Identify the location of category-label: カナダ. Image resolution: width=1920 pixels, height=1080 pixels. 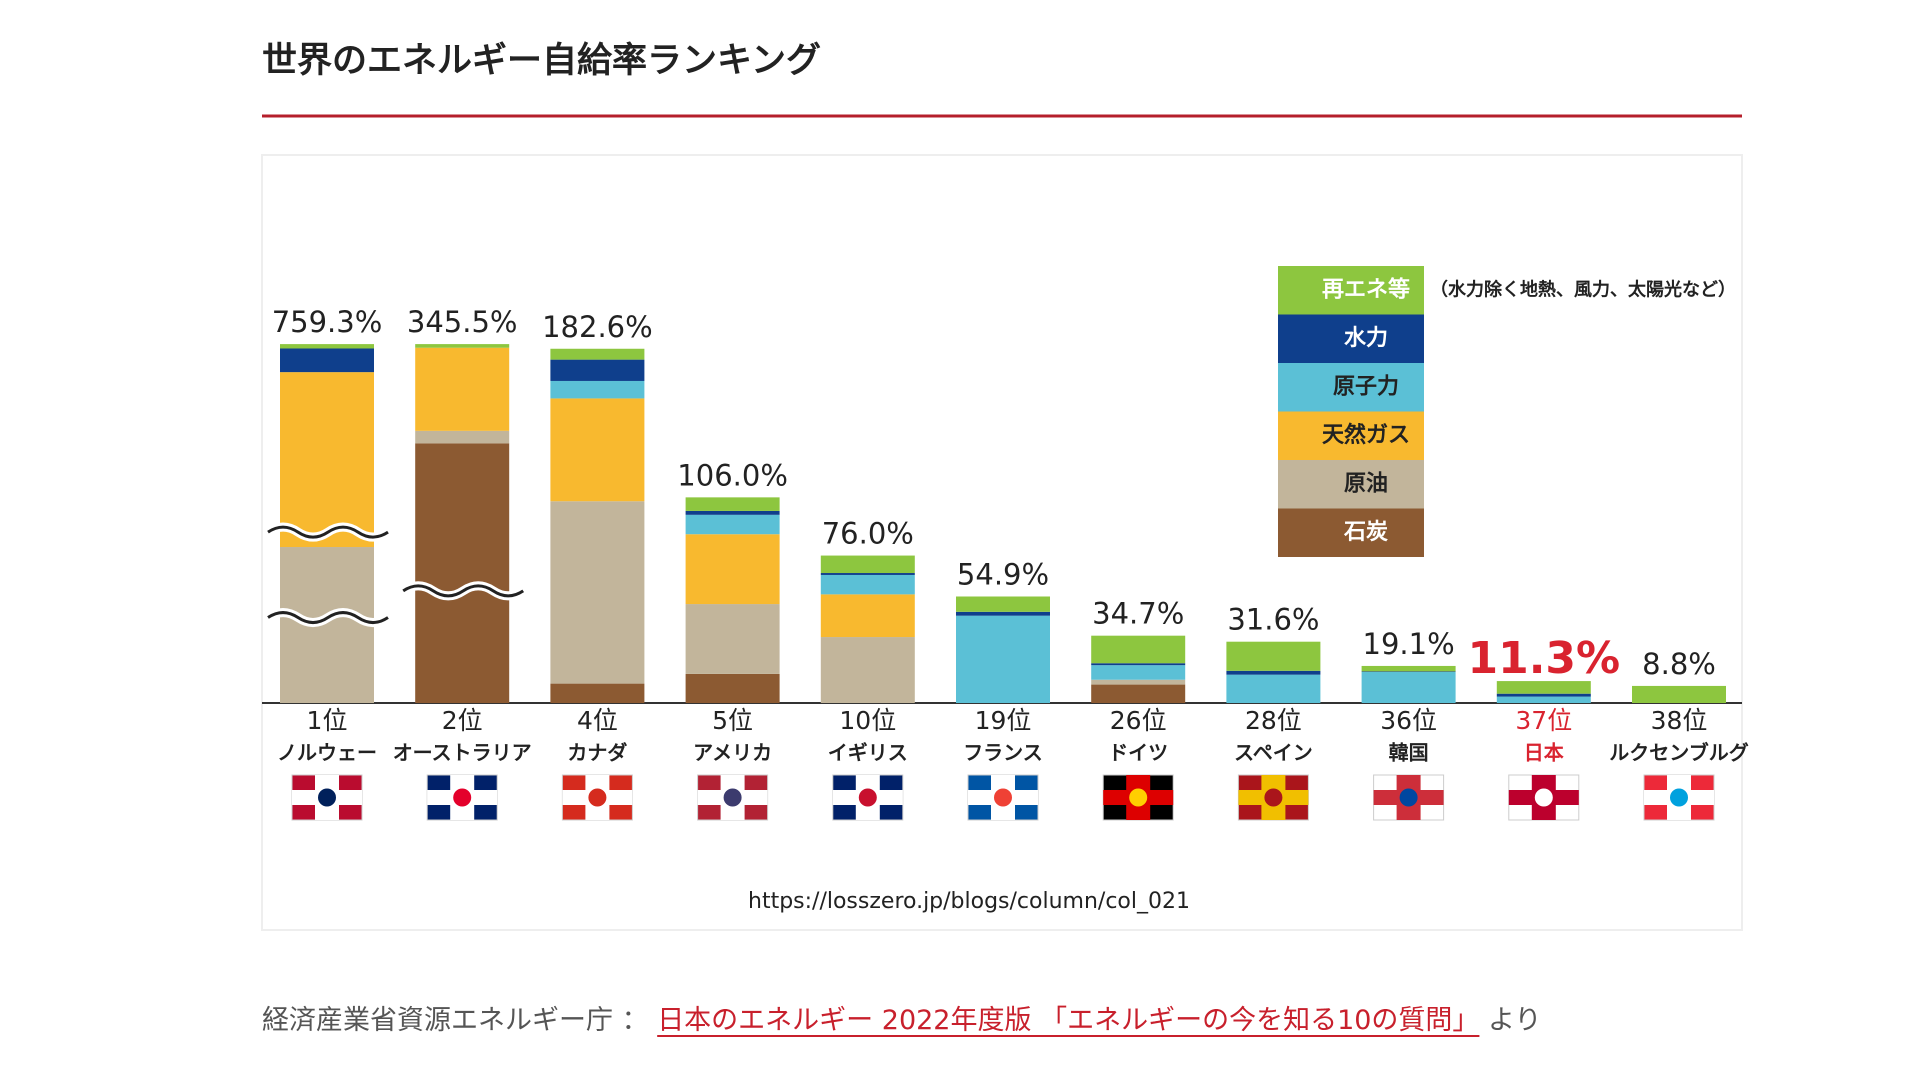
(597, 753).